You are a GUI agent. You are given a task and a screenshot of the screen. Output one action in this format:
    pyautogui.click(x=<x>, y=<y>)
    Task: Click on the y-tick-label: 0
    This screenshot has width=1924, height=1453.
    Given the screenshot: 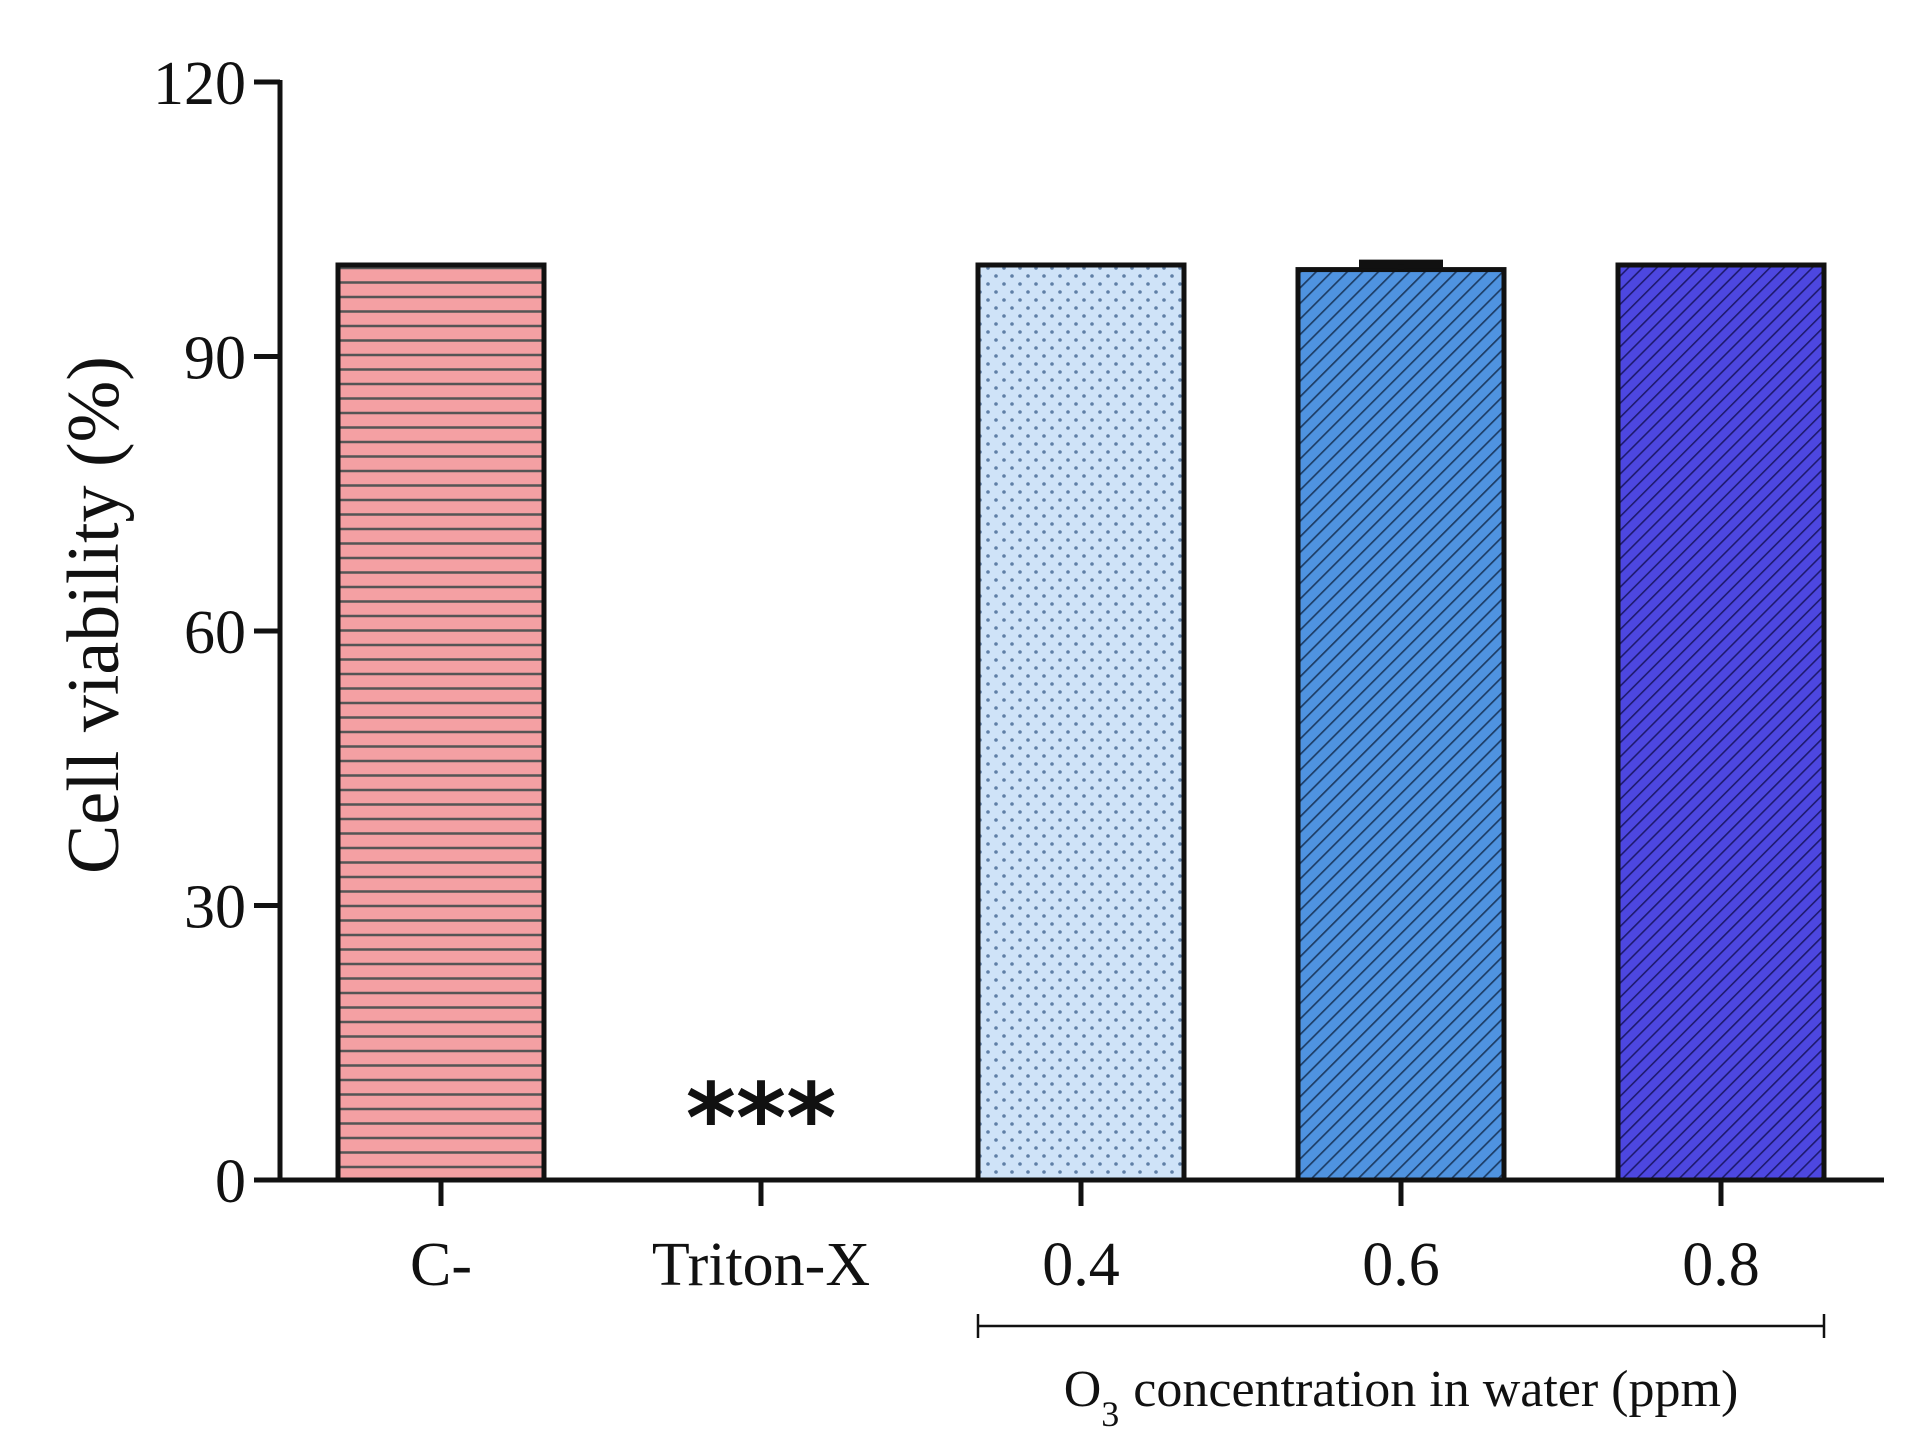 What is the action you would take?
    pyautogui.click(x=230, y=1182)
    